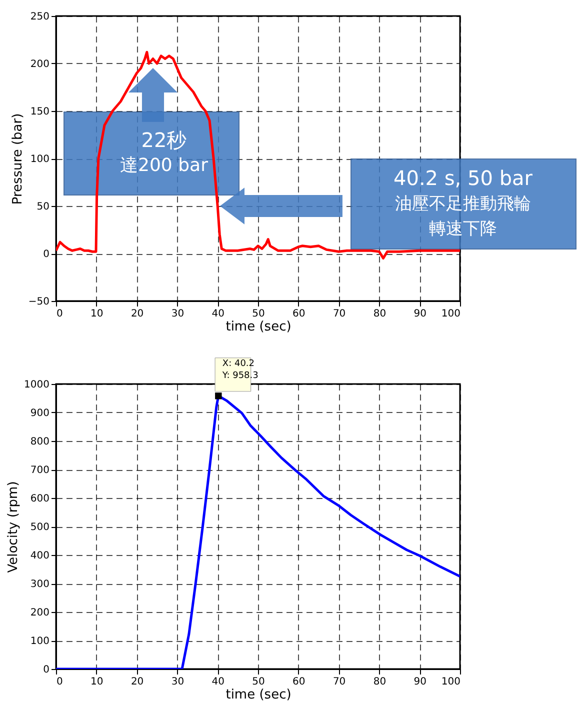 The height and width of the screenshot is (713, 584). What do you see at coordinates (463, 178) in the screenshot?
I see `annotation: 40.2 s, 50 bar` at bounding box center [463, 178].